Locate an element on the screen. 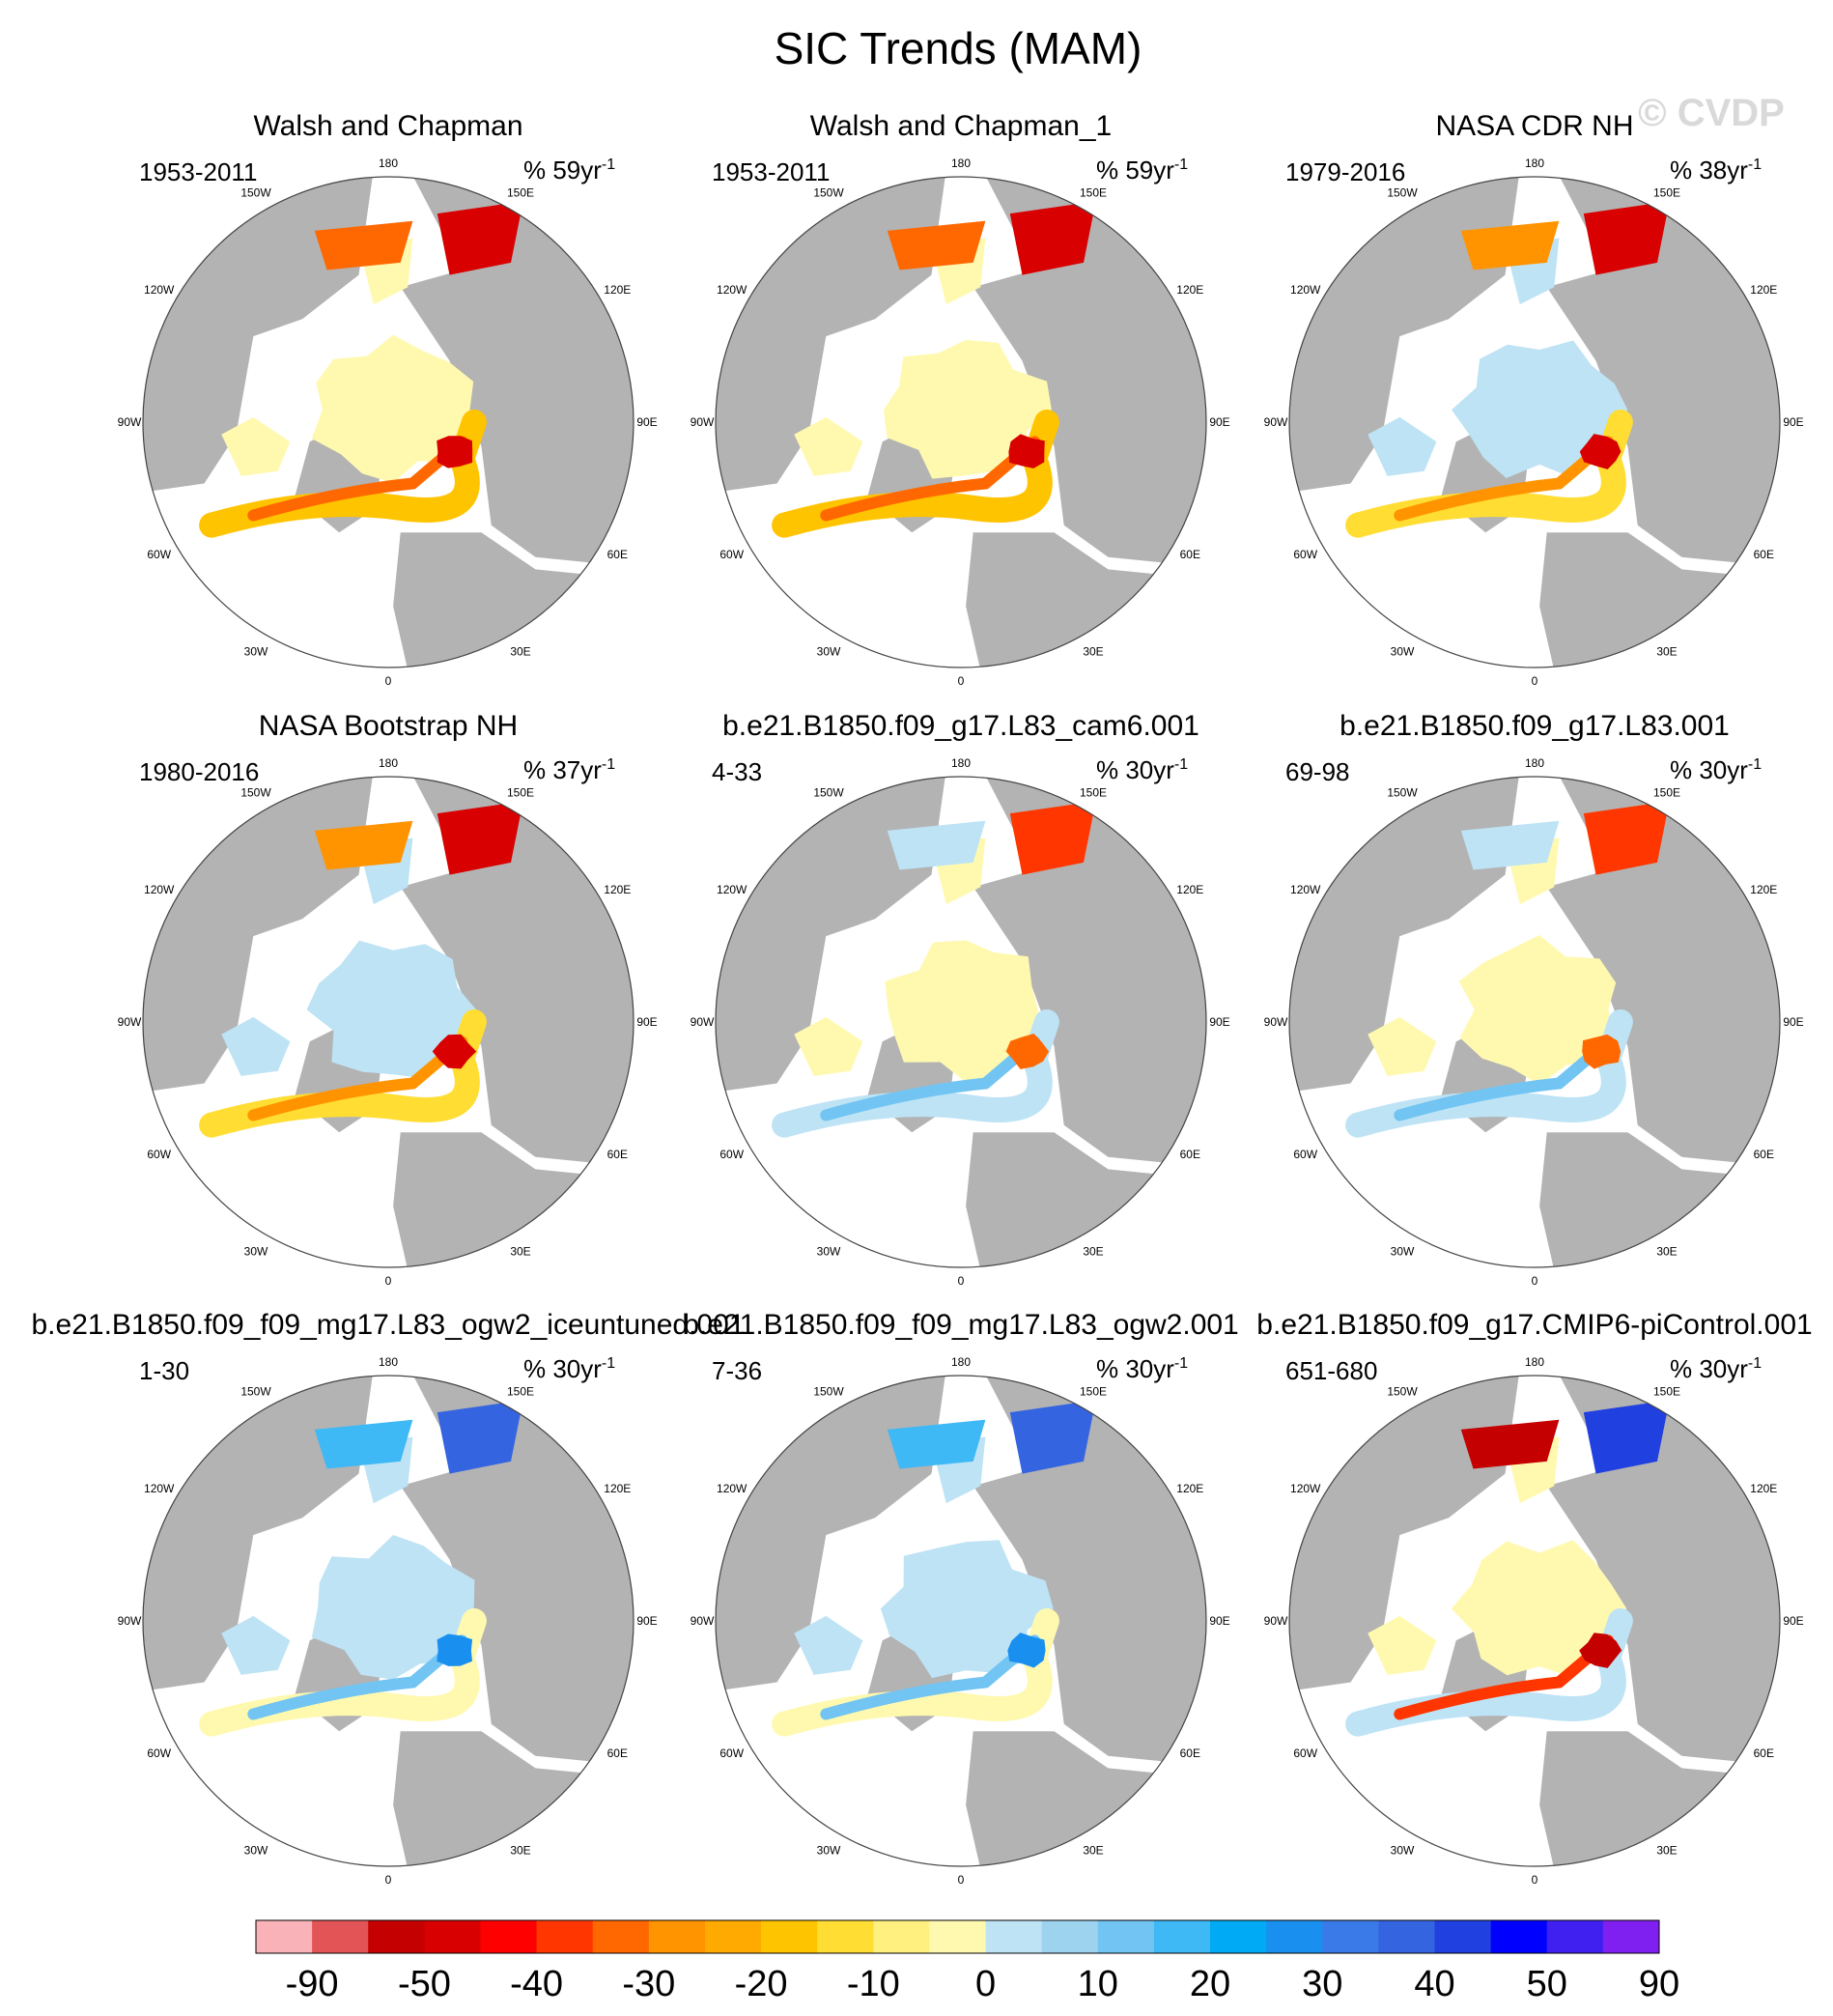  panel-title: NASA Bootstrap NH is located at coordinates (388, 726).